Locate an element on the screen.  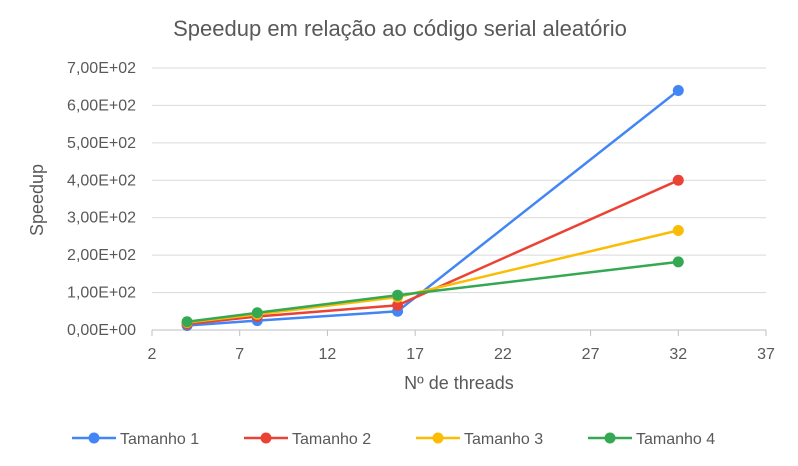
legend: Tamanho 1 Tamanho 2 Tamanho 3 Tamanho 4 is located at coordinates (393, 439).